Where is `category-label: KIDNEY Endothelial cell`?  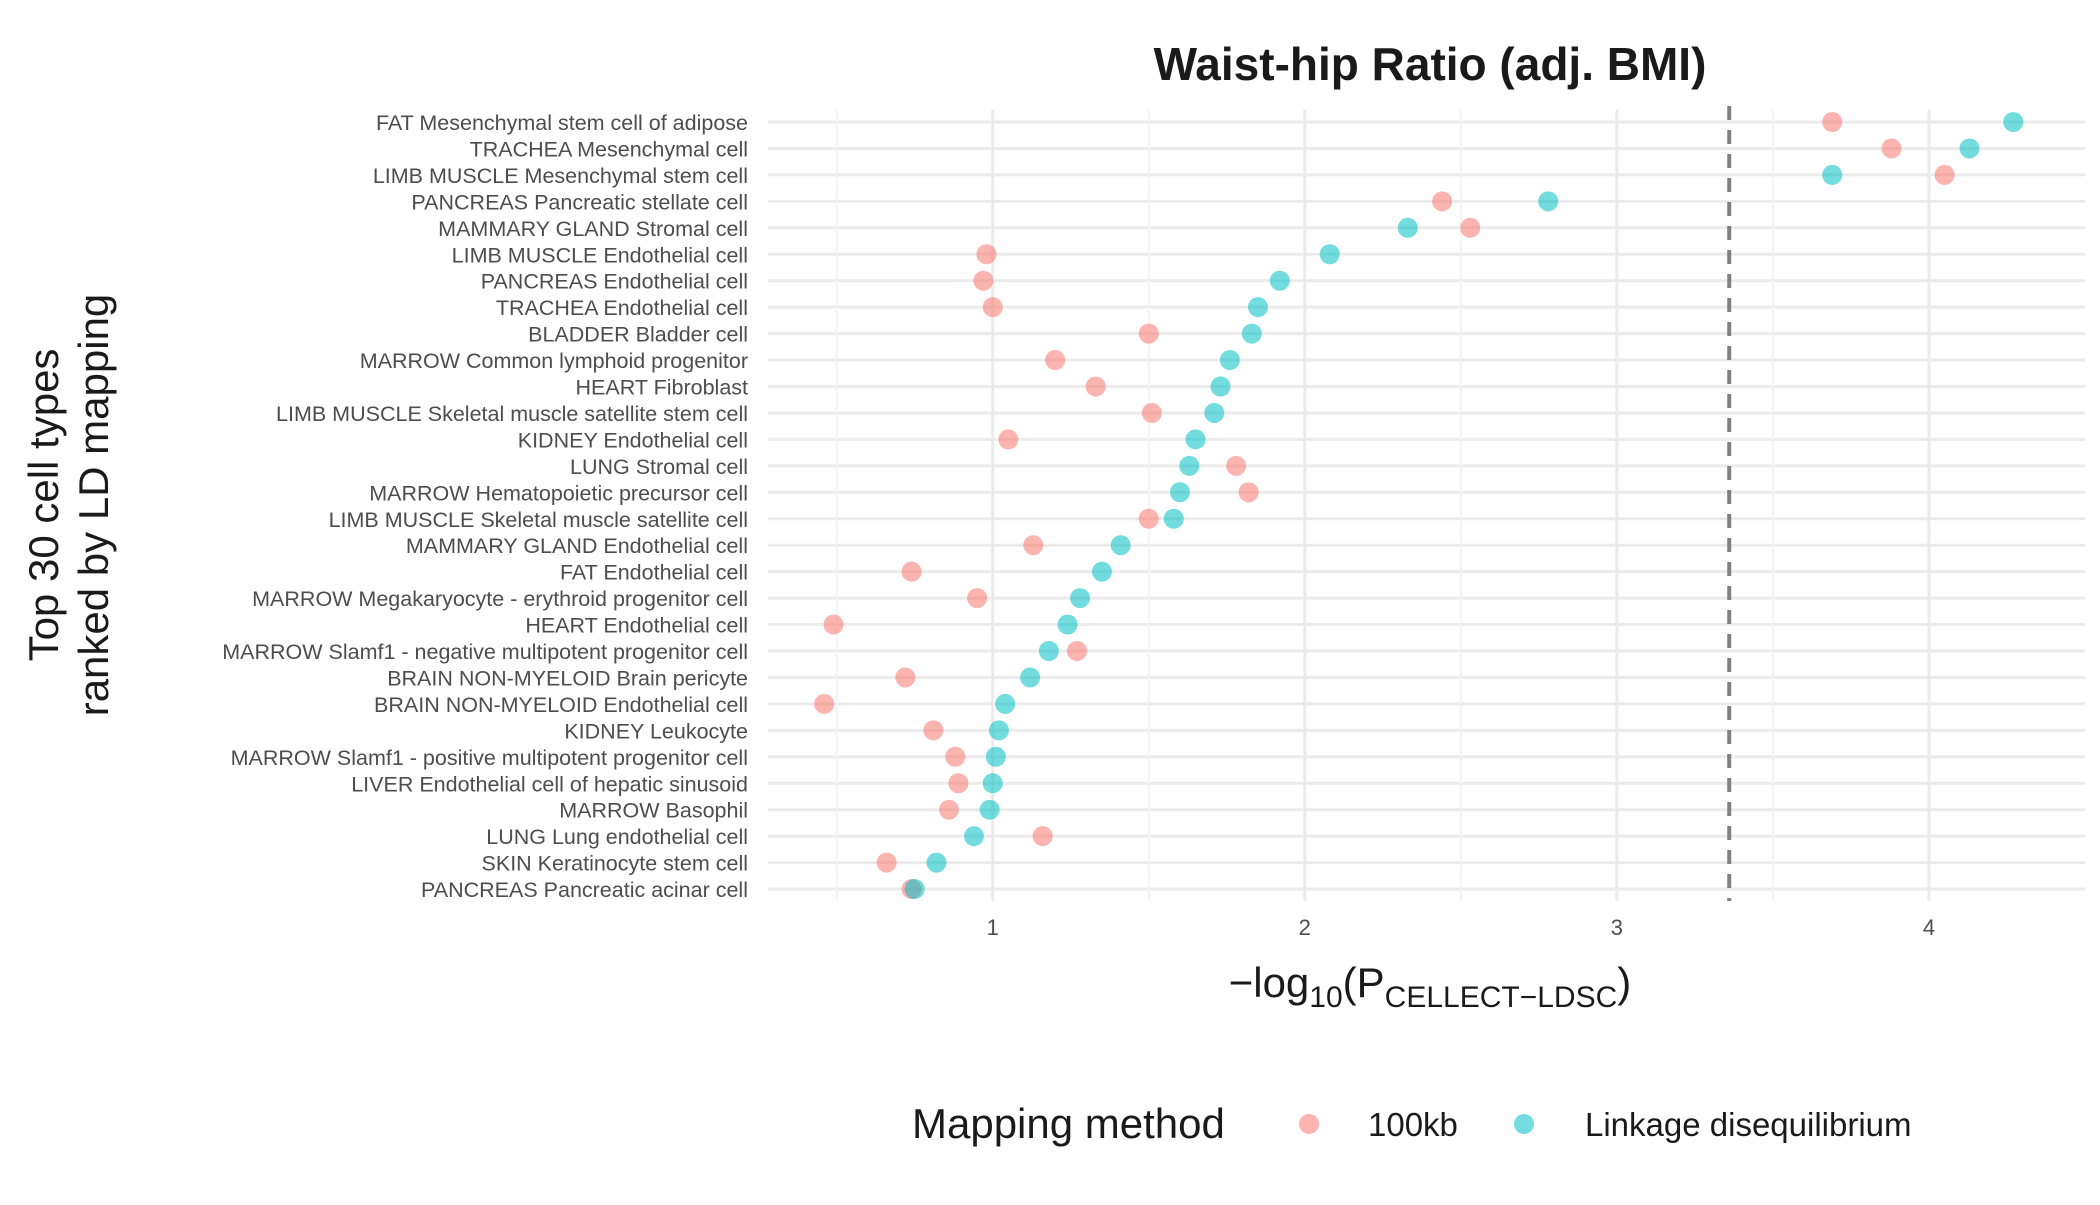
category-label: KIDNEY Endothelial cell is located at coordinates (633, 440).